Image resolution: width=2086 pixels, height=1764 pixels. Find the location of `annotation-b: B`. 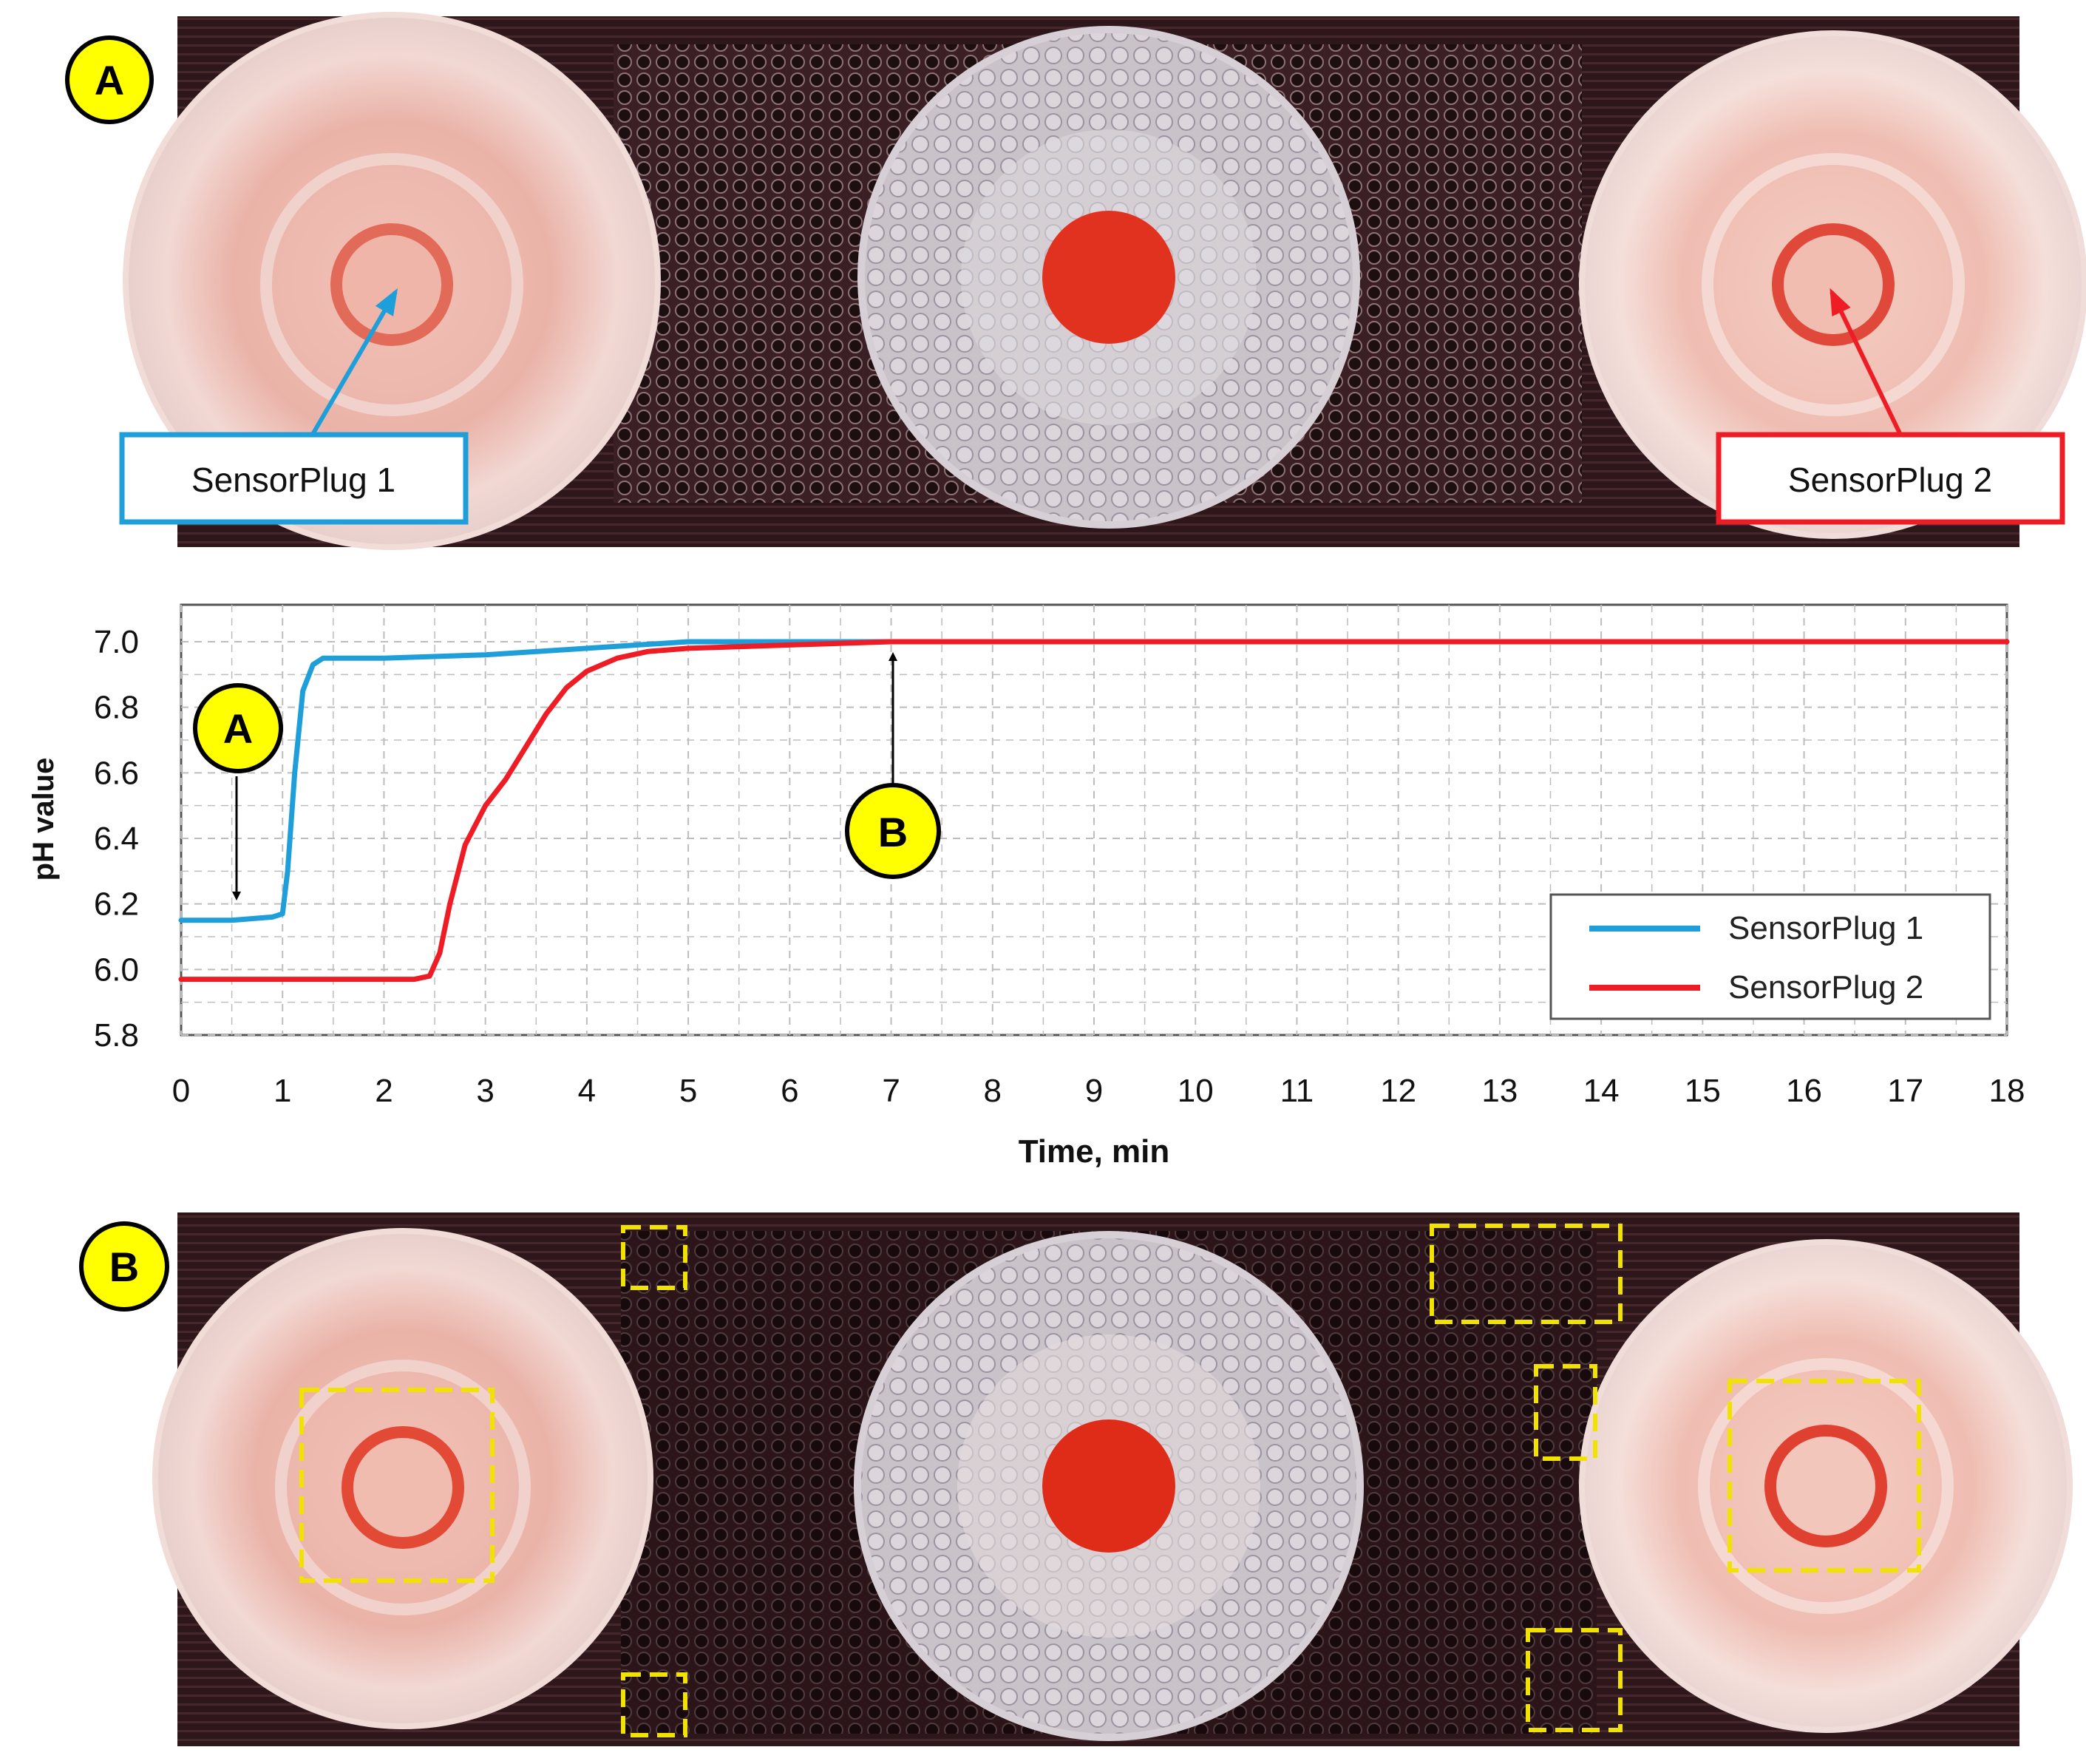

annotation-b: B is located at coordinates (893, 766).